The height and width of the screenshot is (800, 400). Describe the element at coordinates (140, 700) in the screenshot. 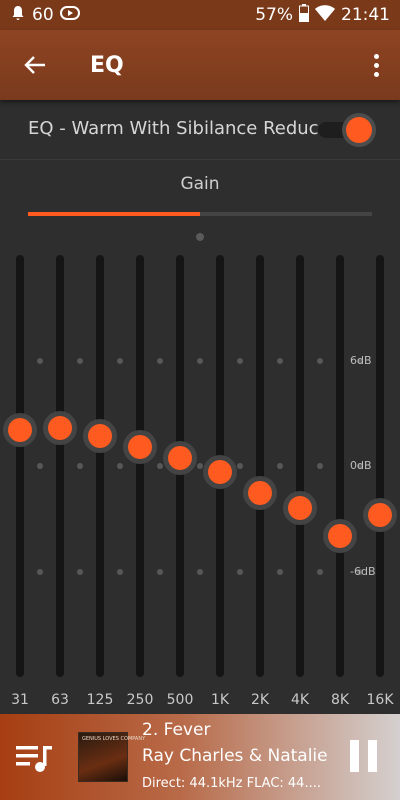

I see `freq-label-250: 250` at that location.